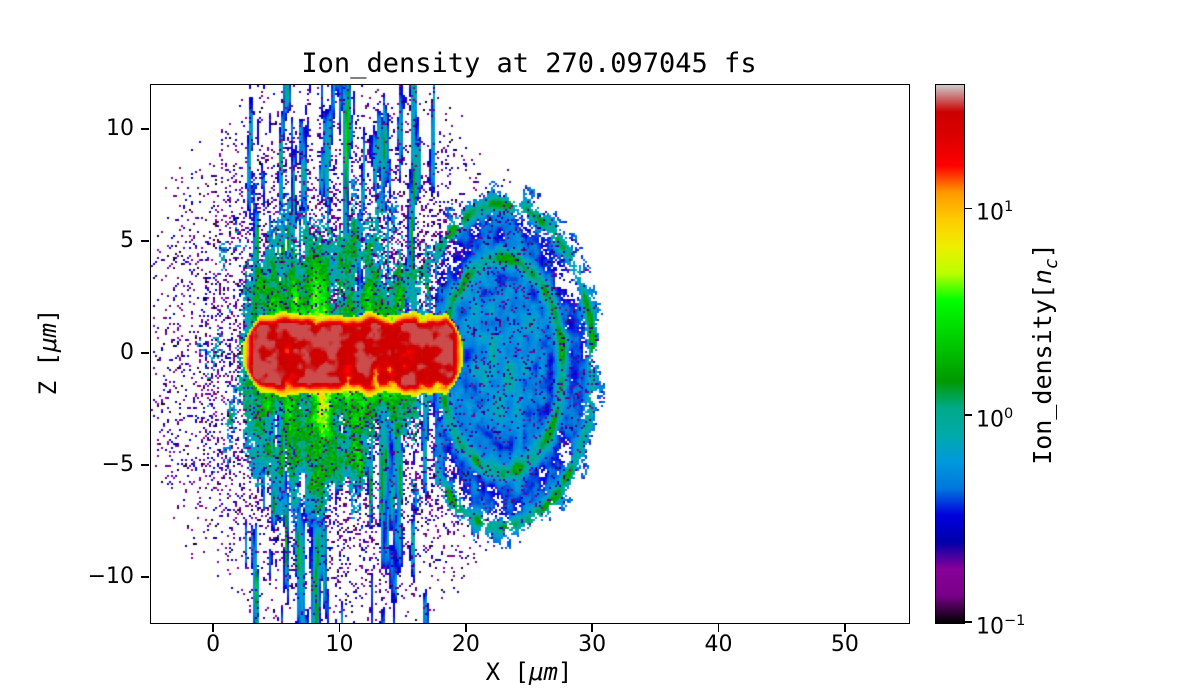 The height and width of the screenshot is (700, 1200). What do you see at coordinates (339, 644) in the screenshot?
I see `x-tick-label: 10` at bounding box center [339, 644].